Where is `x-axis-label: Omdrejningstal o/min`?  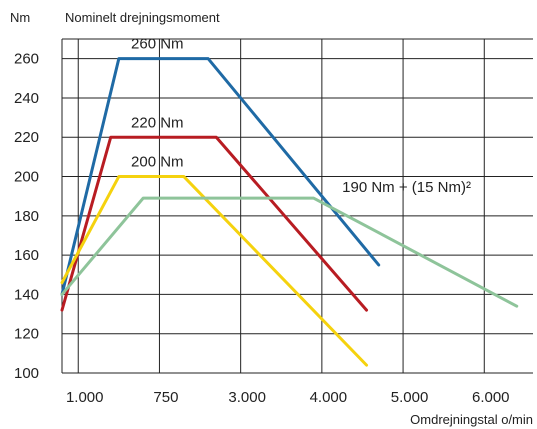 x-axis-label: Omdrejningstal o/min is located at coordinates (471, 419).